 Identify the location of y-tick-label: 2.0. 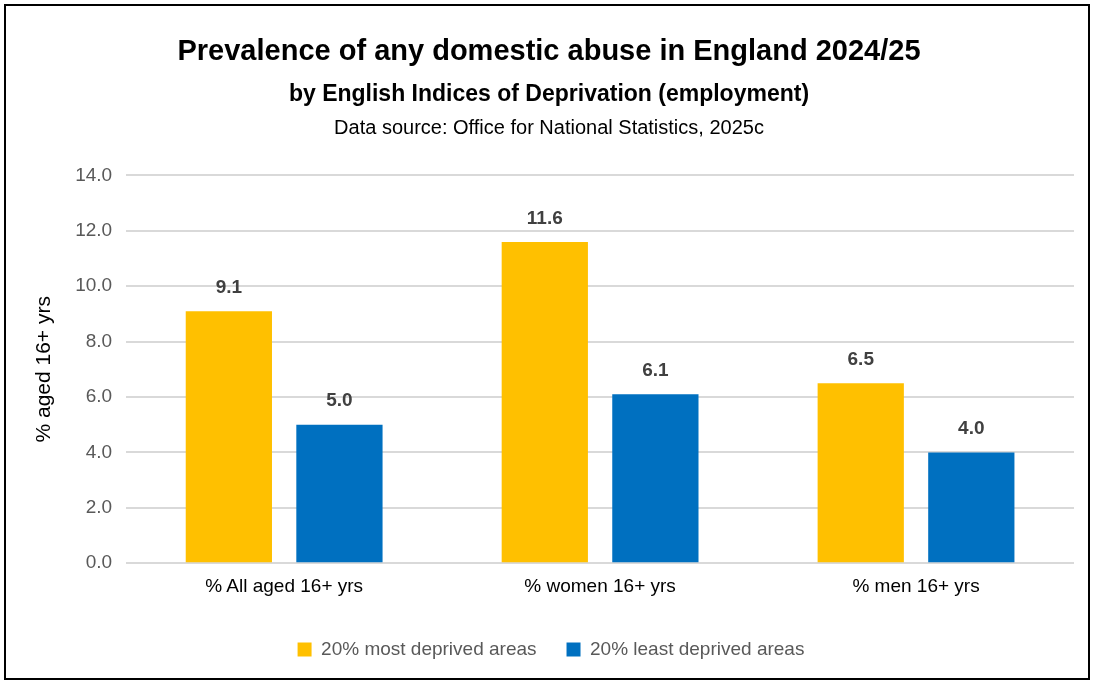
(99, 507).